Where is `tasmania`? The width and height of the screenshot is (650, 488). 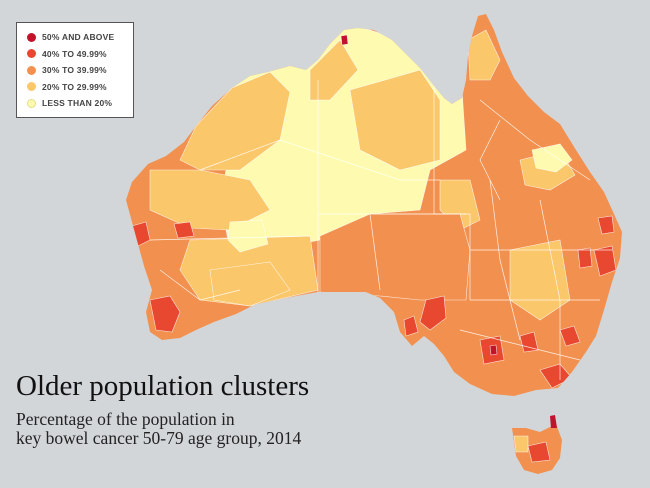 tasmania is located at coordinates (537, 444).